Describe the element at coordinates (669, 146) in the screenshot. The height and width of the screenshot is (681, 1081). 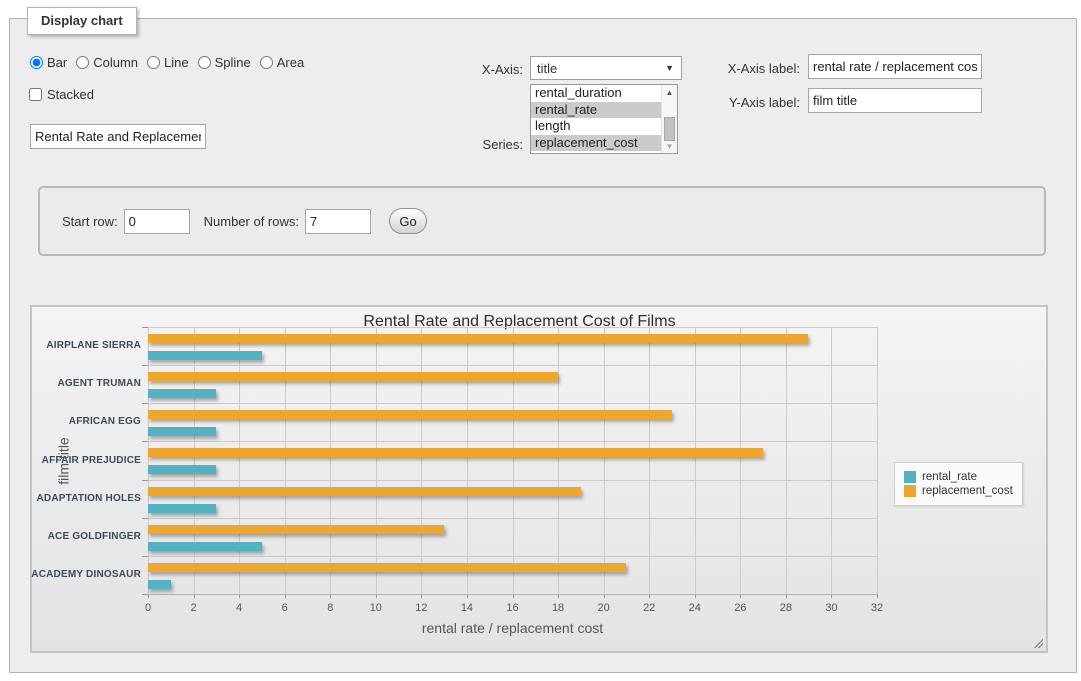
I see `scroll-down-icon: ▼` at that location.